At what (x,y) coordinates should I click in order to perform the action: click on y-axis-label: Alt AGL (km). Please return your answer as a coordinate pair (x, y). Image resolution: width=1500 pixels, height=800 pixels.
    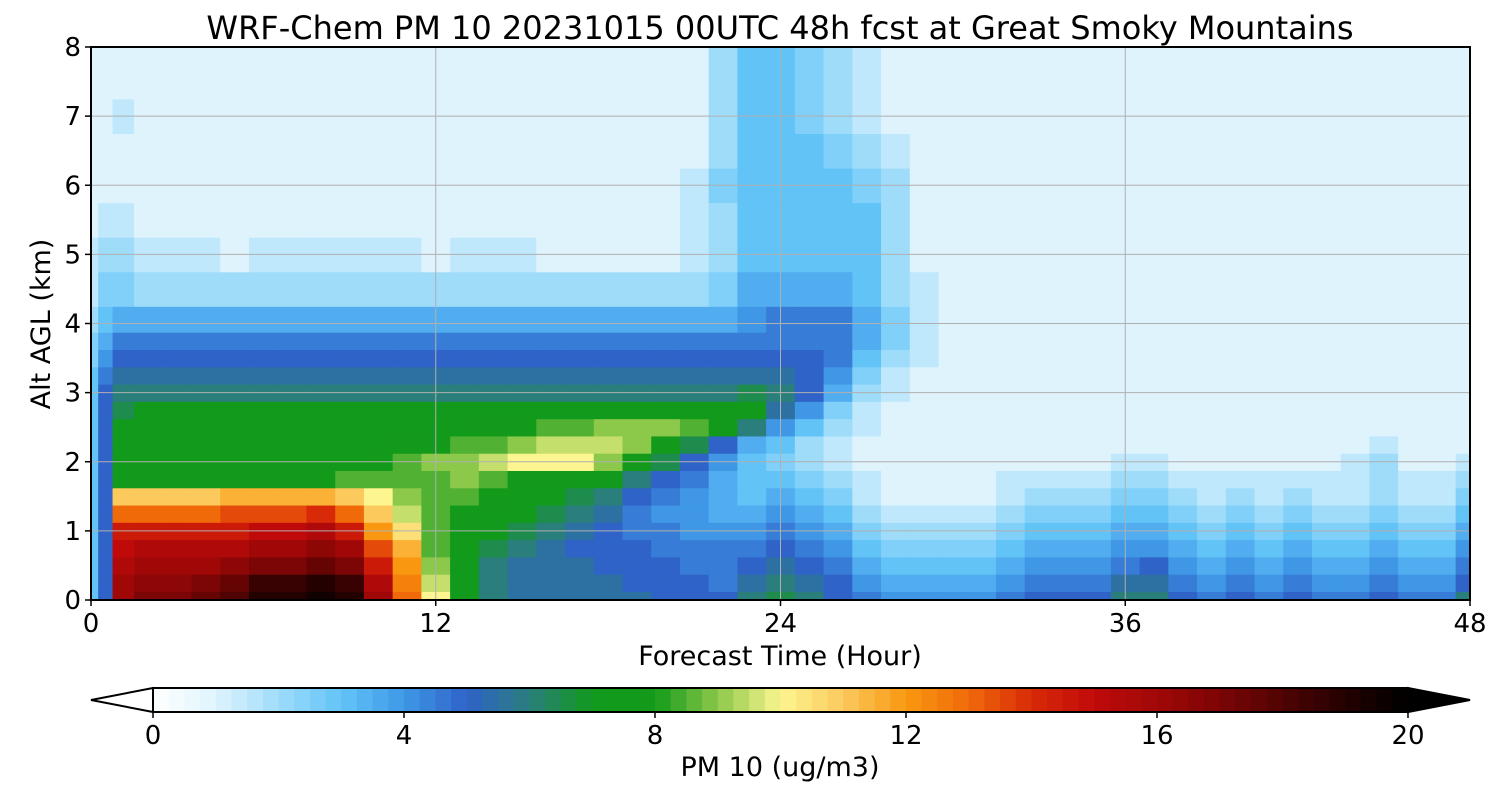
    Looking at the image, I should click on (41, 324).